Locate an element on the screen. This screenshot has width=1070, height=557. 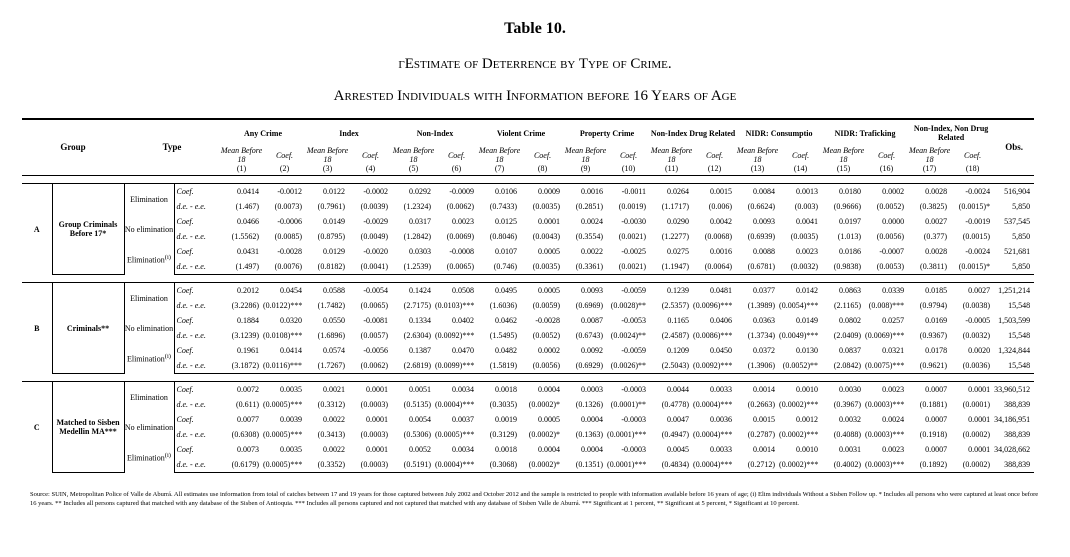
value-cell: 0.0033 is located at coordinates (715, 389).